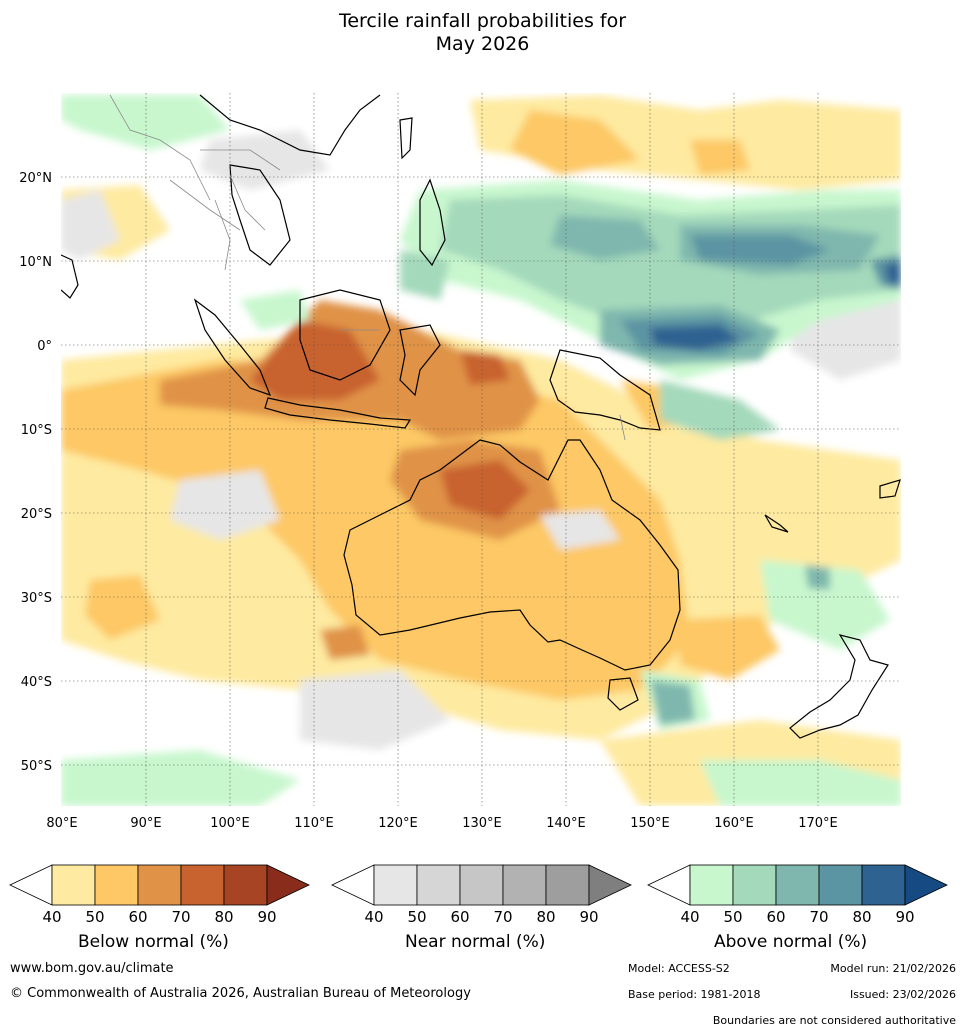  I want to click on lat-label-20s: 20°S, so click(36, 514).